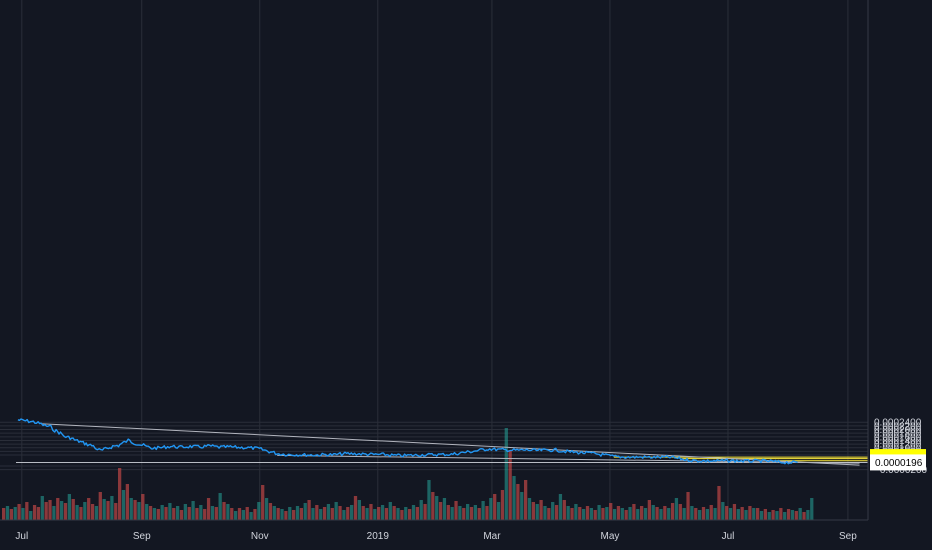 The width and height of the screenshot is (932, 550). I want to click on time-axis-background, so click(466, 535).